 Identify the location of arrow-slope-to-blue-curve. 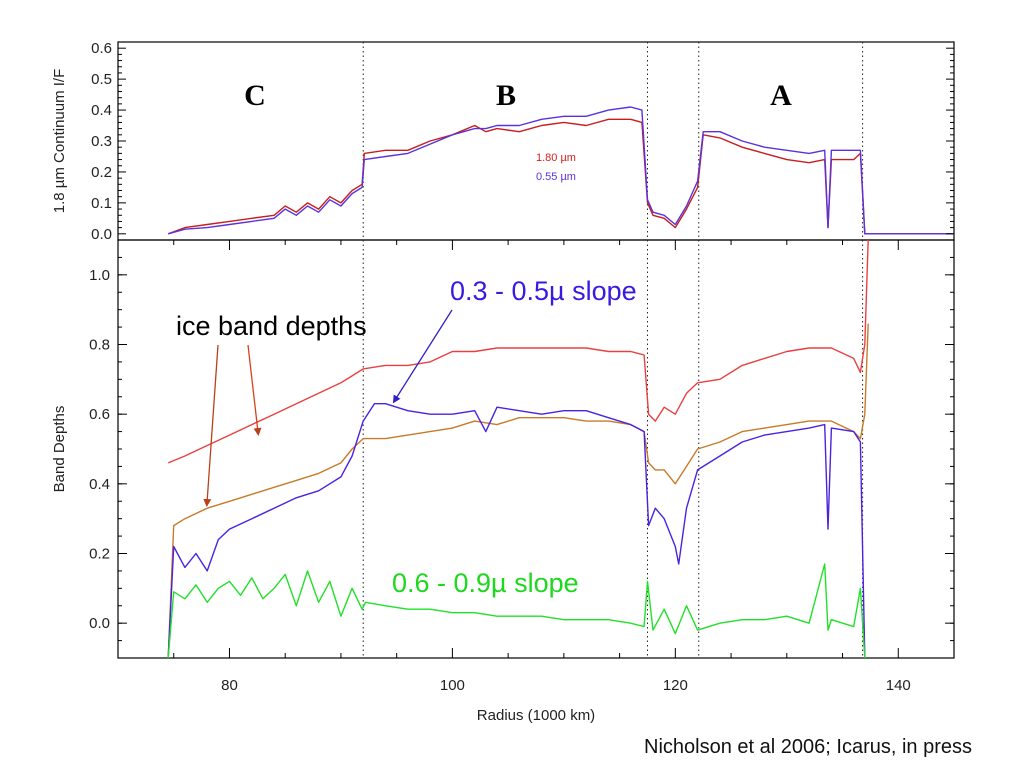
(422, 356).